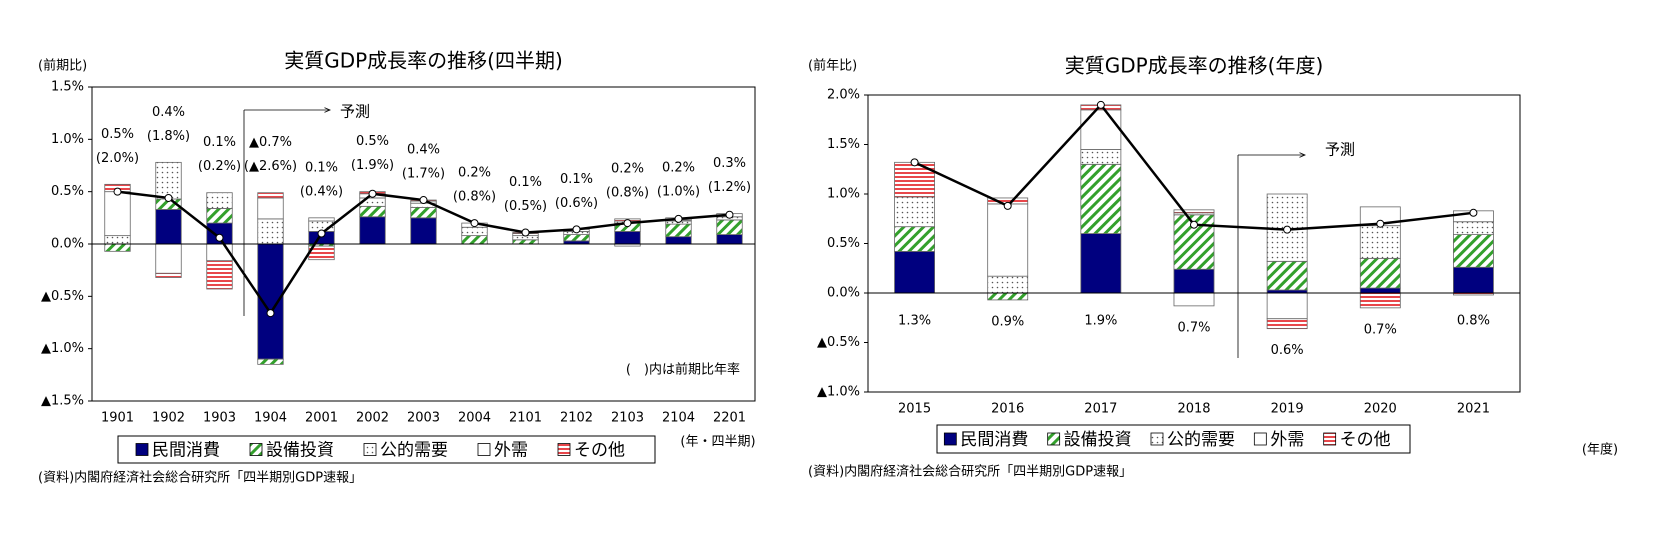 This screenshot has height=547, width=1667. What do you see at coordinates (843, 194) in the screenshot?
I see `y-tick-label: 1.0%` at bounding box center [843, 194].